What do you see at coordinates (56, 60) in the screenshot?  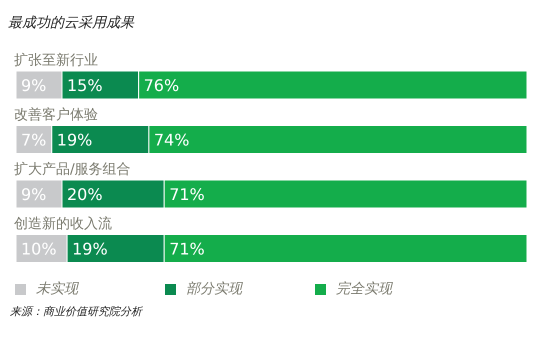 I see `y-tick-label: 扩张至新行业` at bounding box center [56, 60].